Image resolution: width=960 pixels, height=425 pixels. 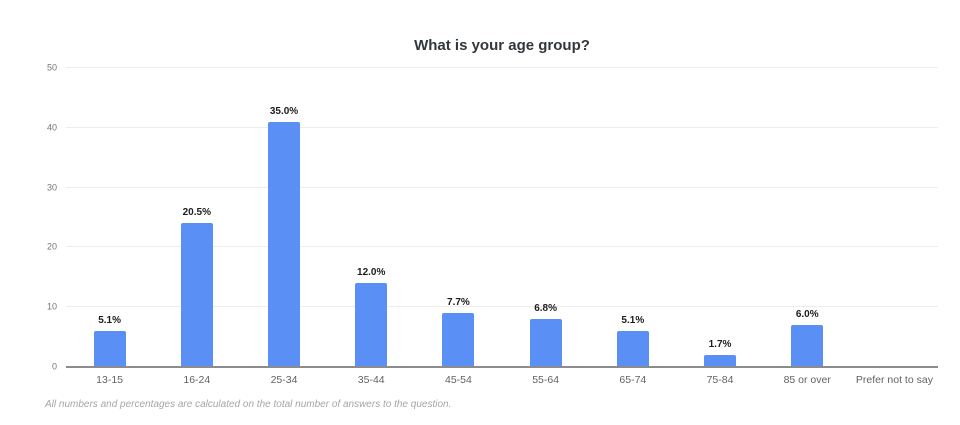 What do you see at coordinates (51, 246) in the screenshot?
I see `y-tick-label: 20` at bounding box center [51, 246].